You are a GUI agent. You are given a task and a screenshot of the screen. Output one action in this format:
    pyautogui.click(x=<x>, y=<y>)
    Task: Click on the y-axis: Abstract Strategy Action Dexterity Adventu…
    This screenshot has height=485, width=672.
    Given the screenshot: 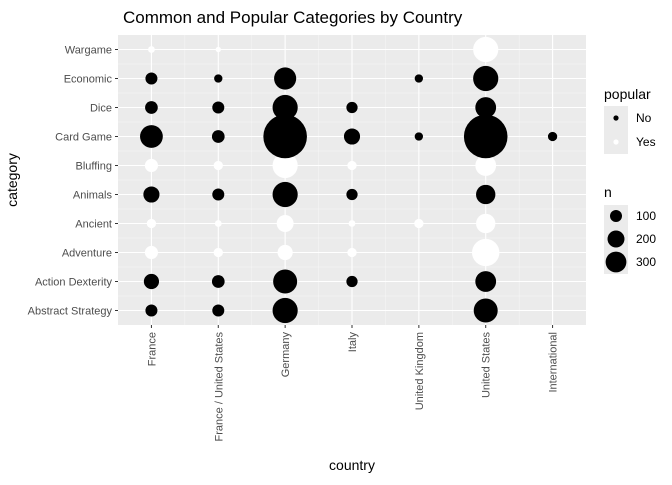 What is the action you would take?
    pyautogui.click(x=73, y=181)
    